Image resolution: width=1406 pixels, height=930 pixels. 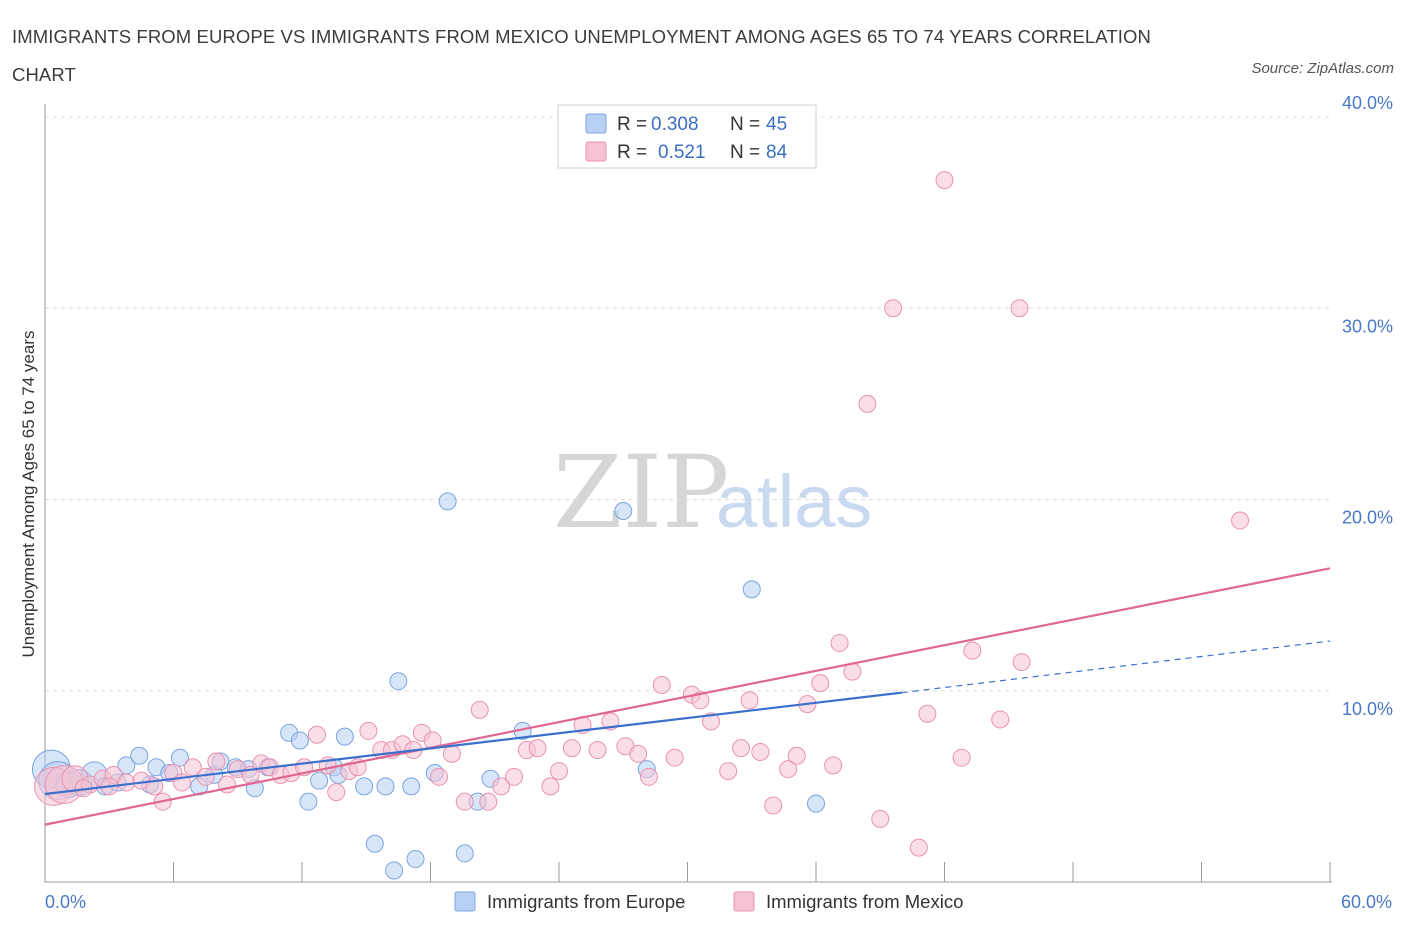 I want to click on x-tick-label-0: 0.0%, so click(x=65, y=902).